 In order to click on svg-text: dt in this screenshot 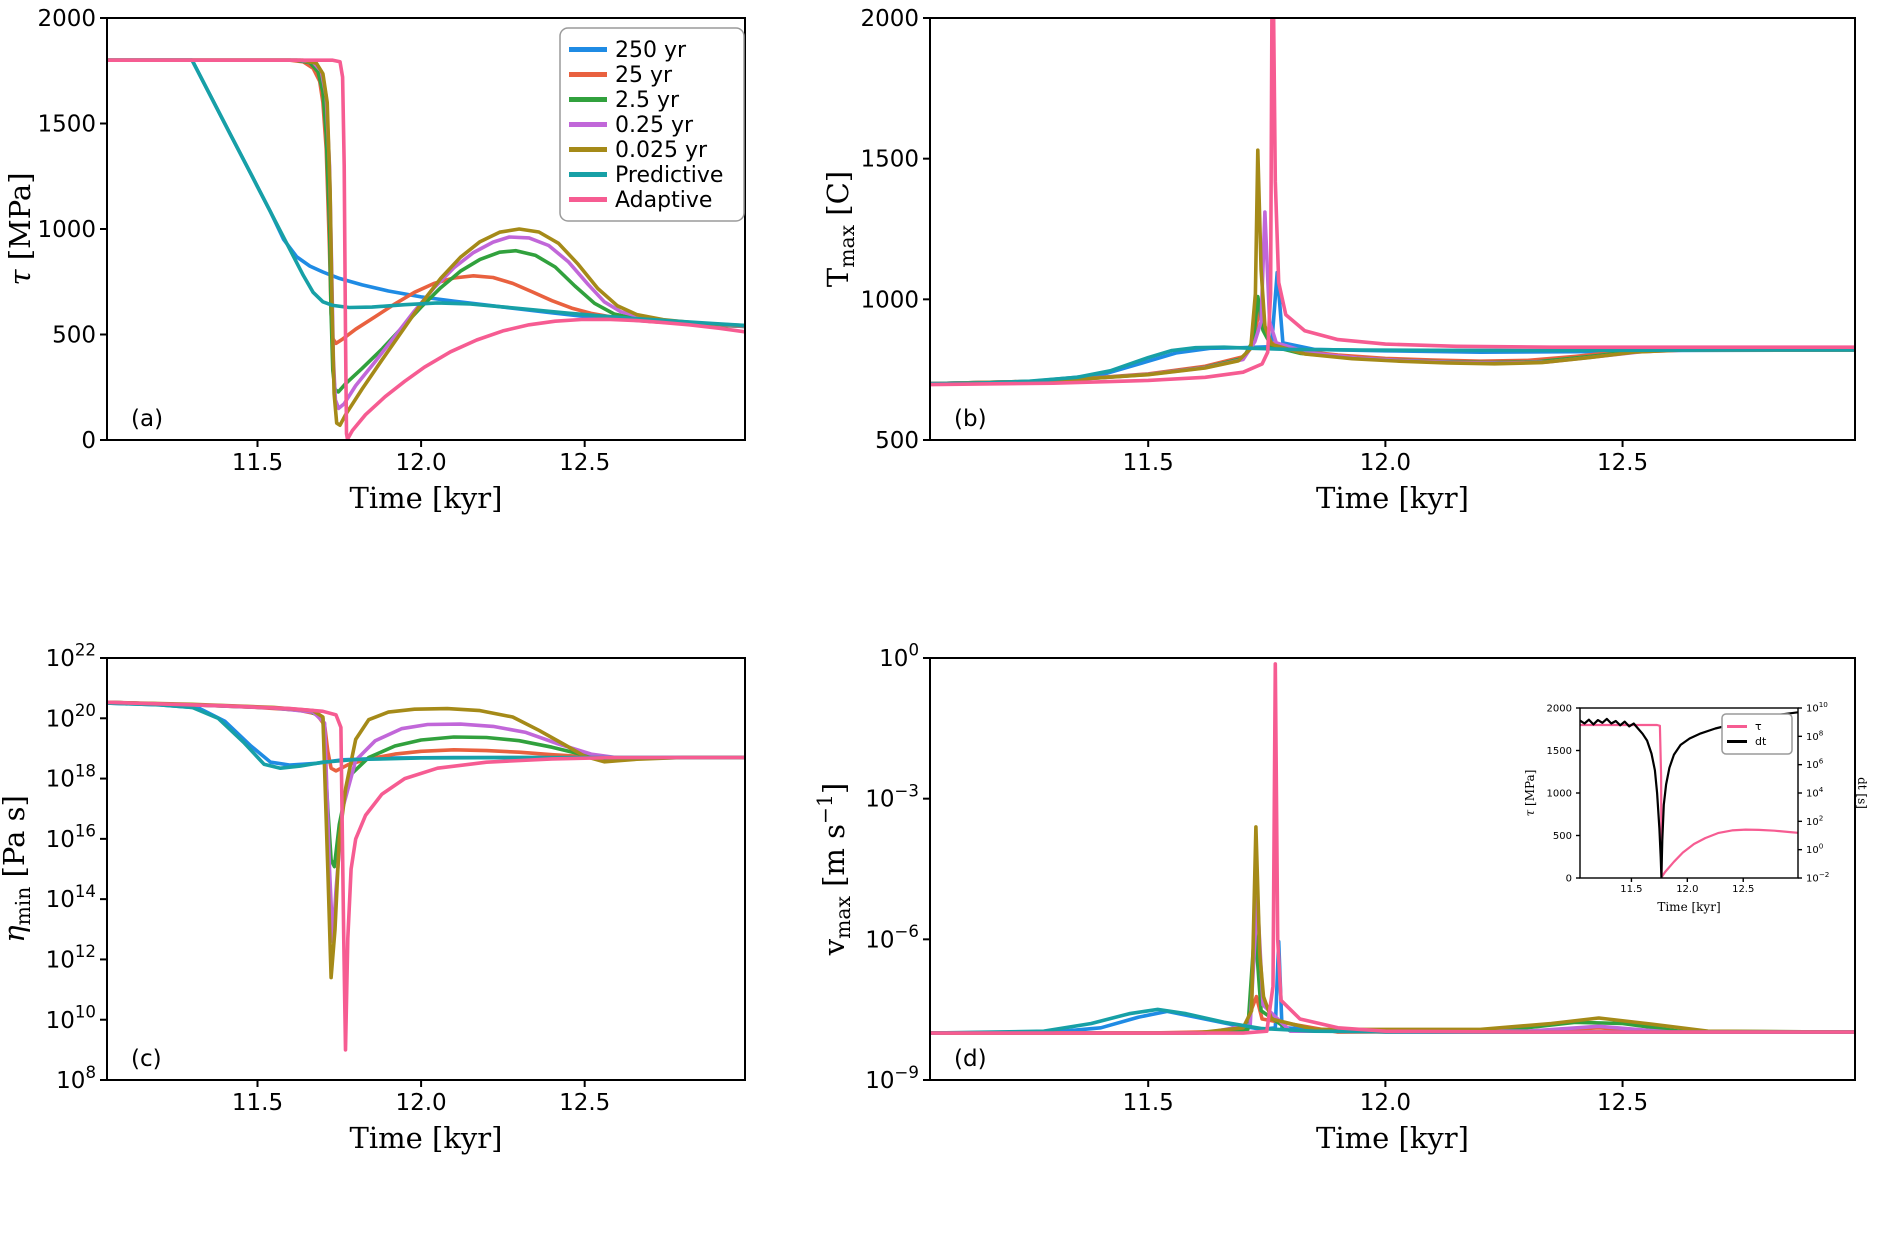, I will do `click(1761, 741)`.